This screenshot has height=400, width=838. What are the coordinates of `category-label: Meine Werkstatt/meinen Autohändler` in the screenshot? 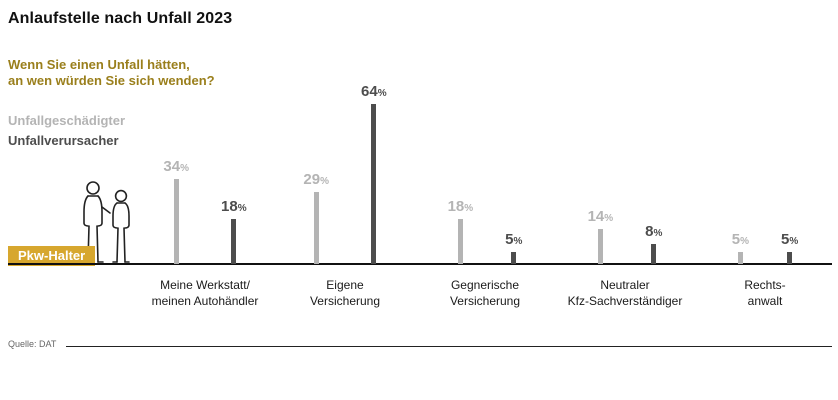 It's located at (205, 293).